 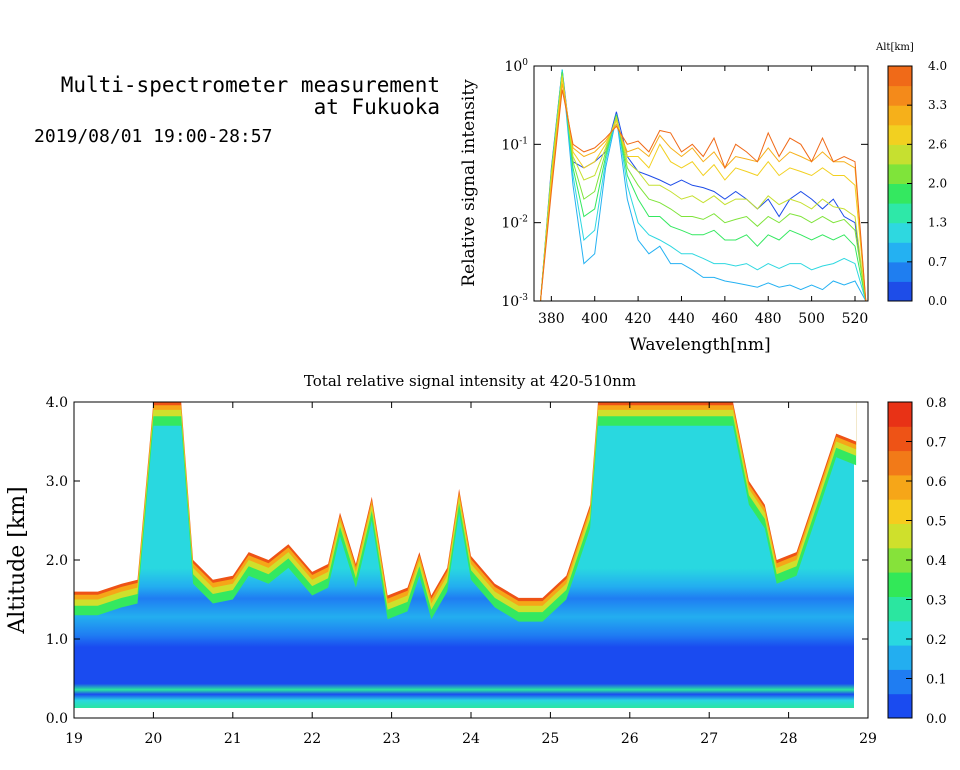 I want to click on heatmap-x-tick-label: 23, so click(x=392, y=739).